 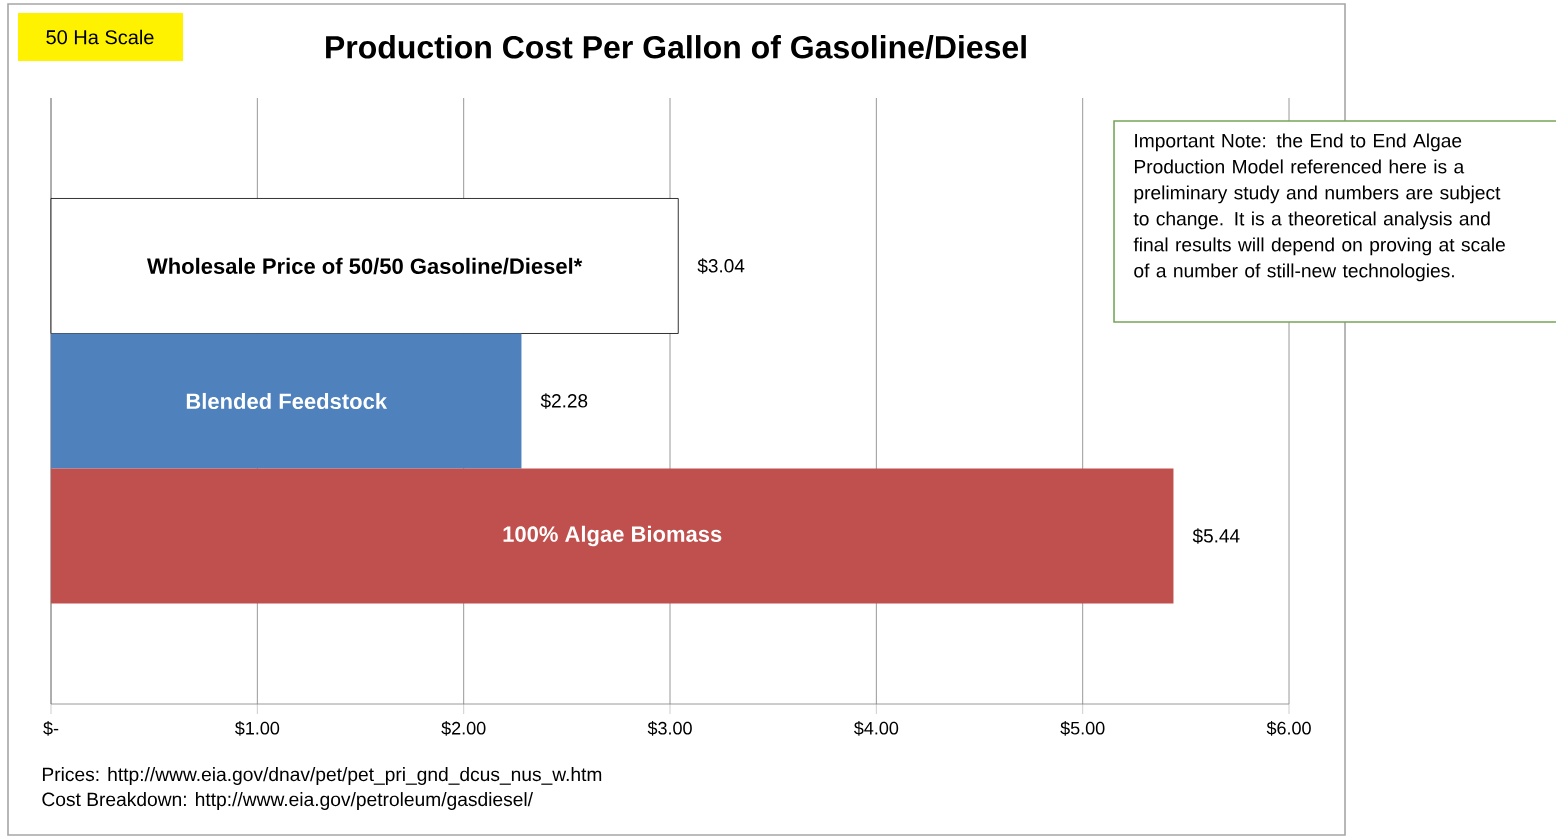 I want to click on data-label: $2.28, so click(x=564, y=401).